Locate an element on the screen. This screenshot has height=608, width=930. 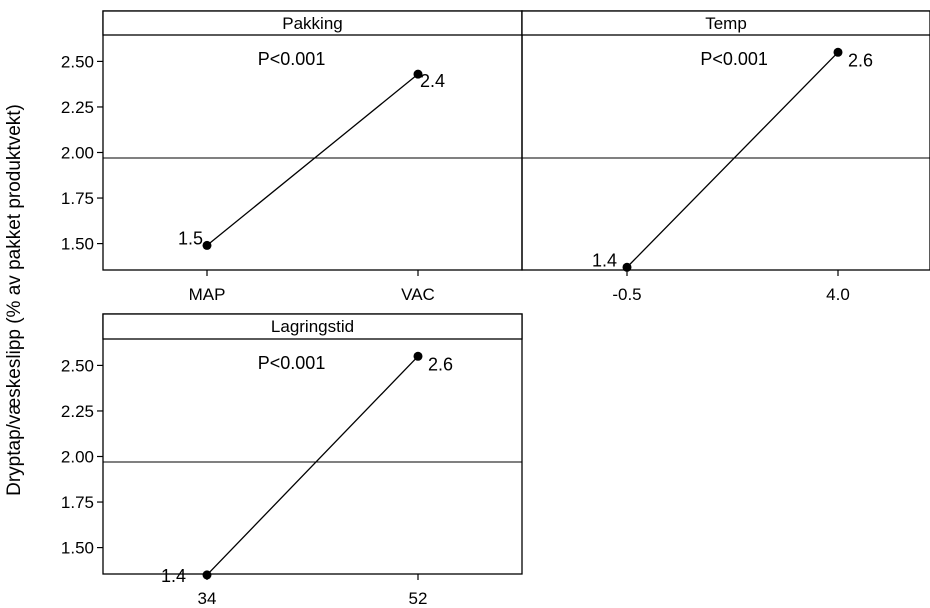
x-tick-label: VAC is located at coordinates (418, 294).